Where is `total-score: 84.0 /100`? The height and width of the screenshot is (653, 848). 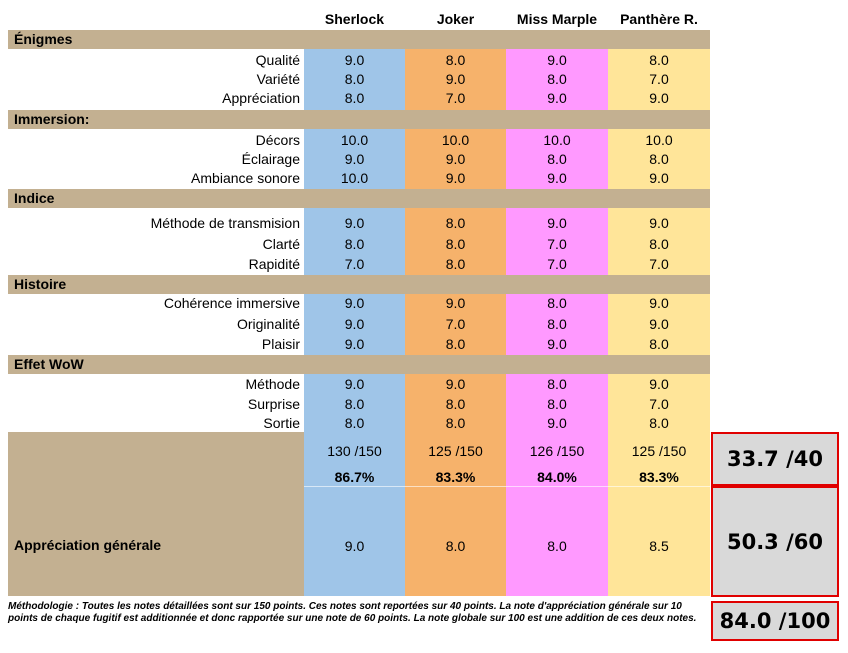
total-score: 84.0 /100 is located at coordinates (775, 621).